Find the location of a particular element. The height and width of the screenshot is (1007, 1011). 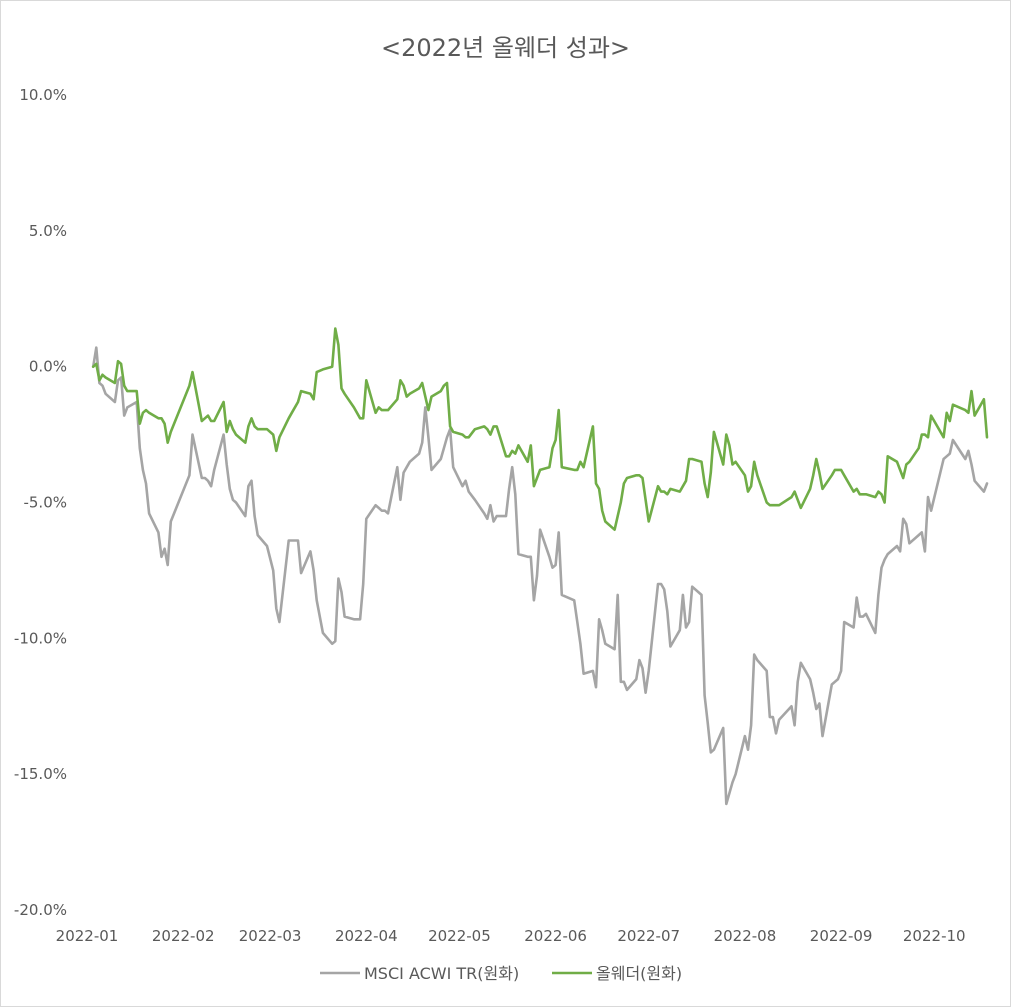

y-tick-label: -15.0% is located at coordinates (40, 774).